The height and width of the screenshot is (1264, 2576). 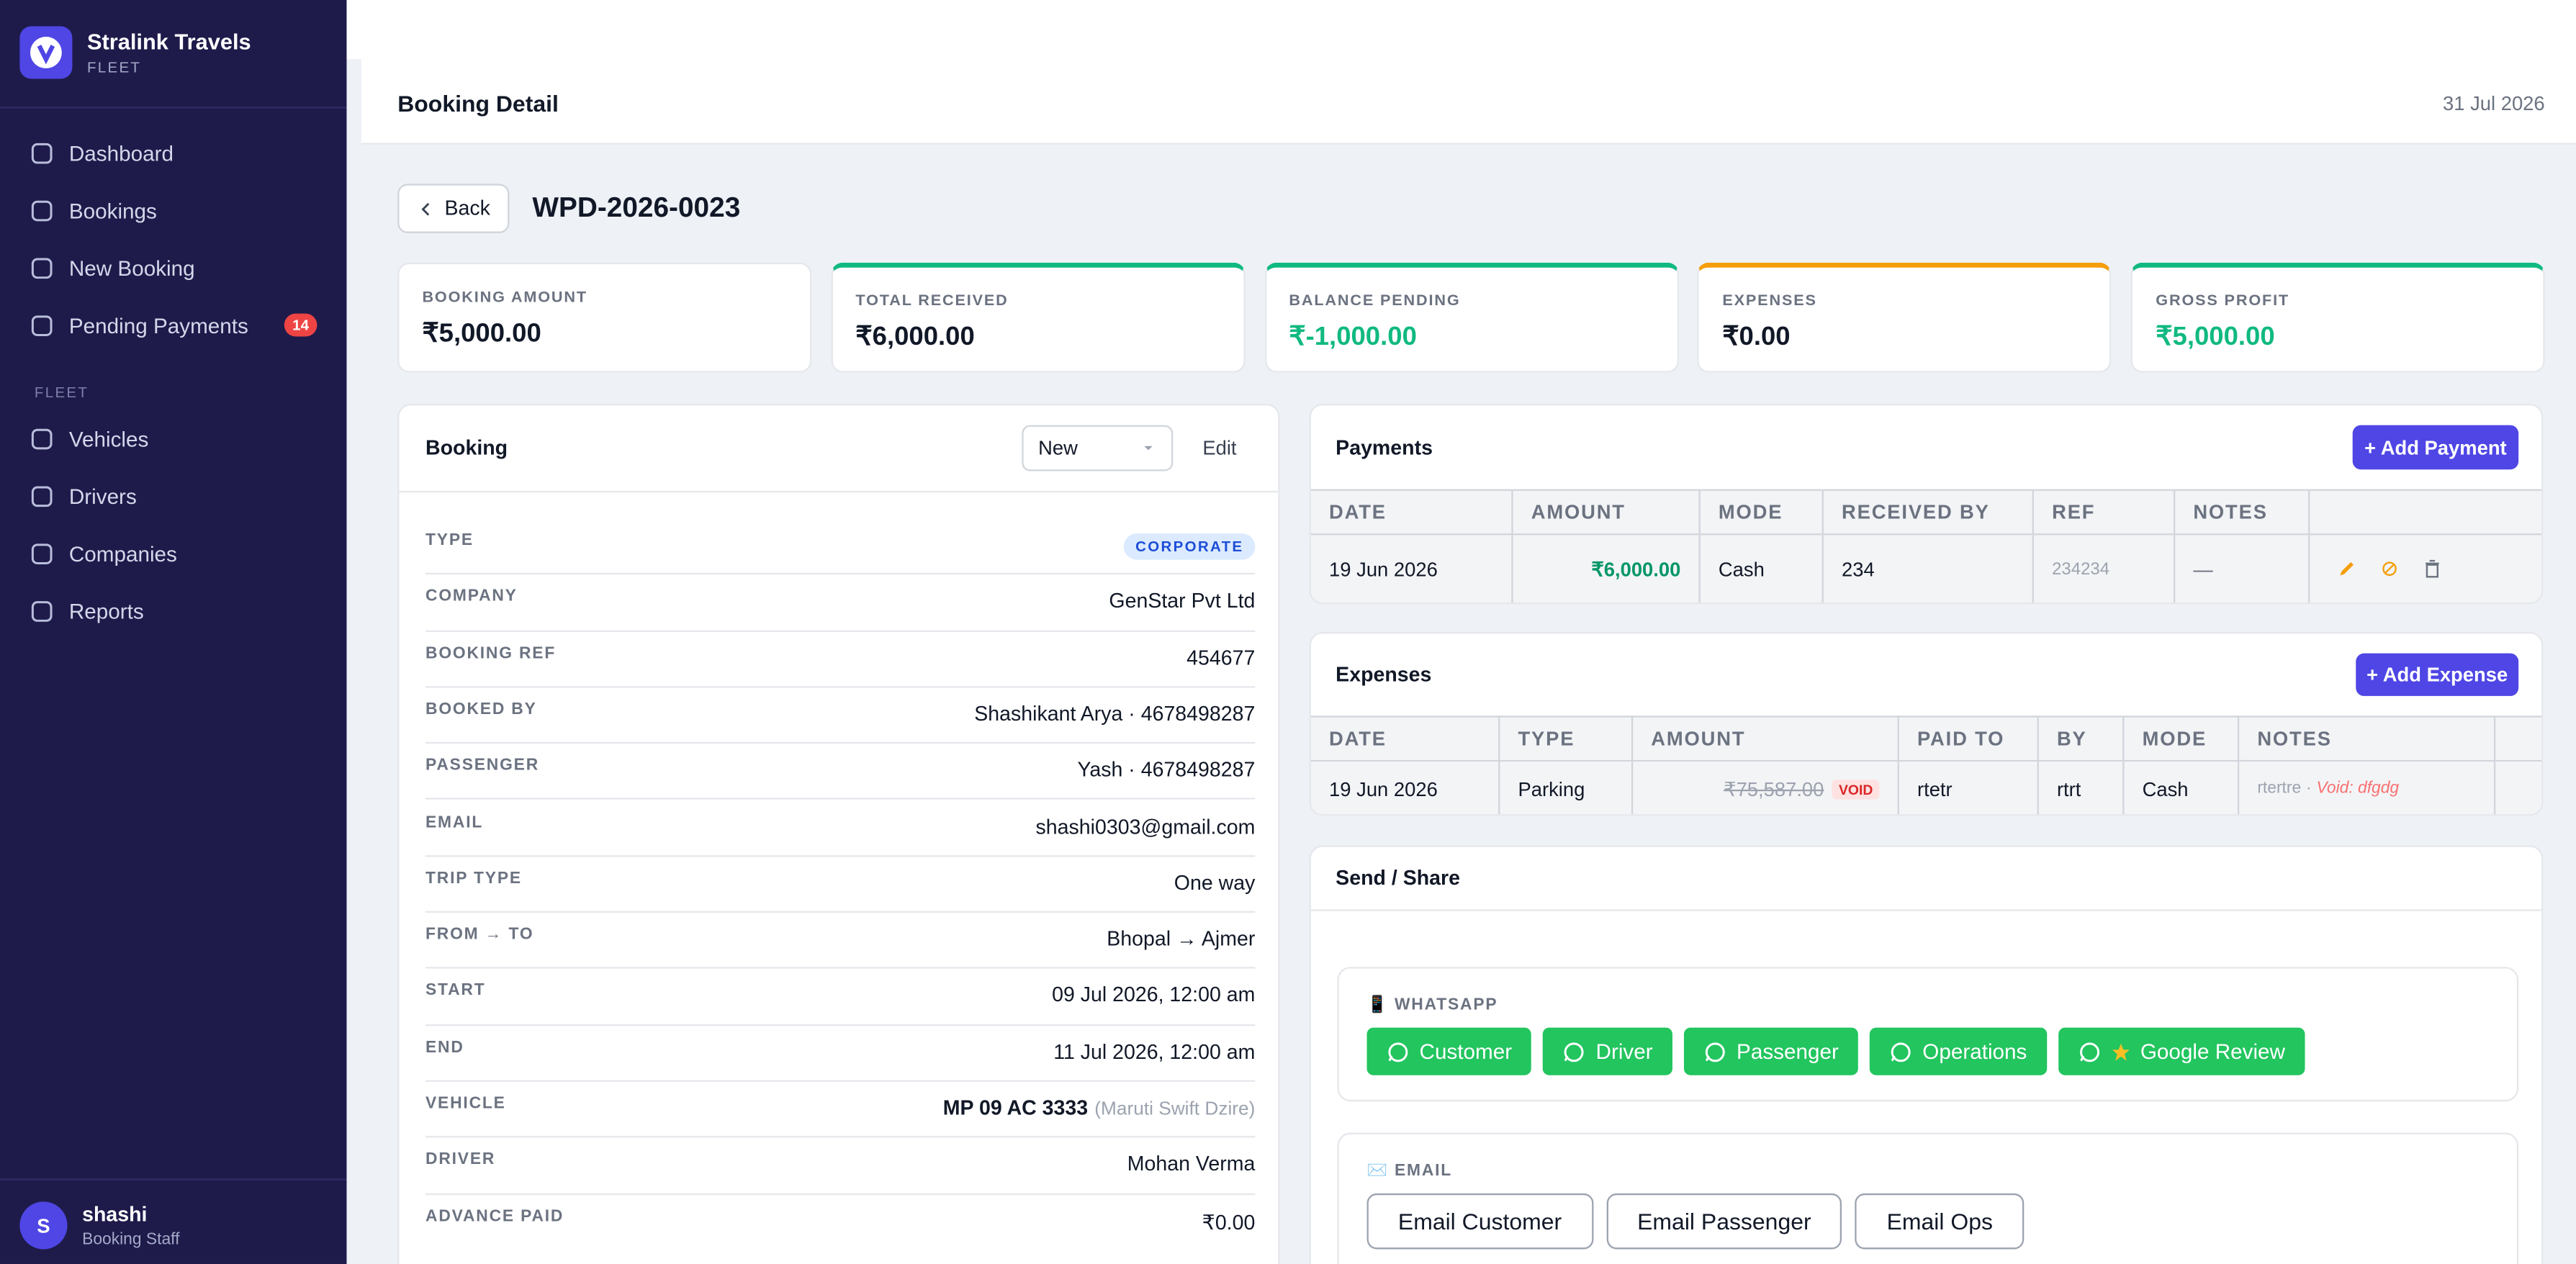 I want to click on panel-title: Booking, so click(x=466, y=448).